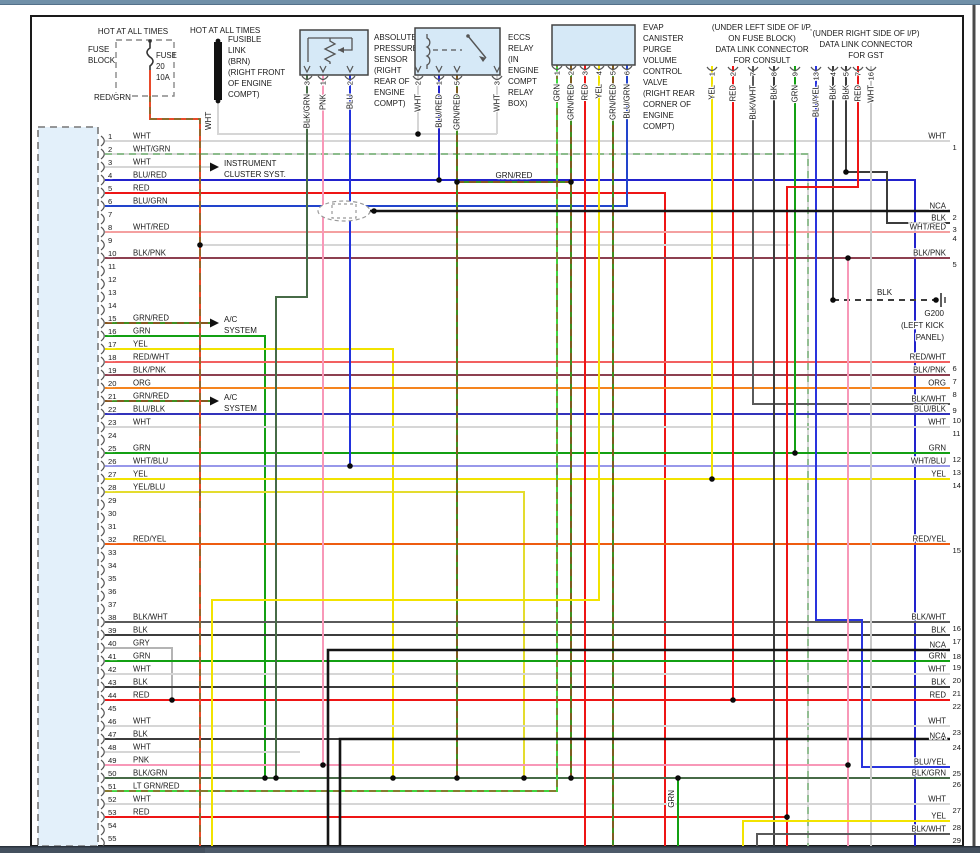 The height and width of the screenshot is (853, 980). What do you see at coordinates (112, 305) in the screenshot?
I see `connector-pin-number: 14` at bounding box center [112, 305].